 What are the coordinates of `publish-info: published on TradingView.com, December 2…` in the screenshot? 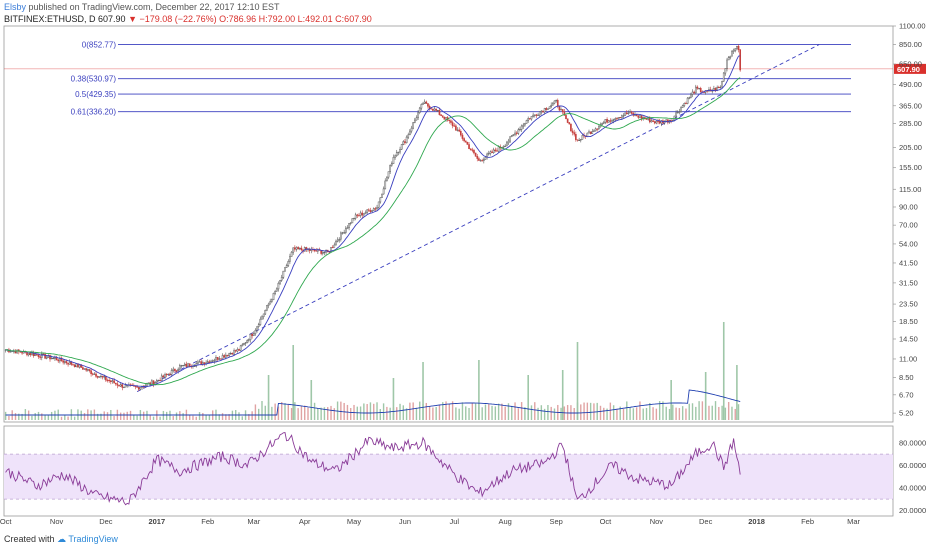 It's located at (154, 7).